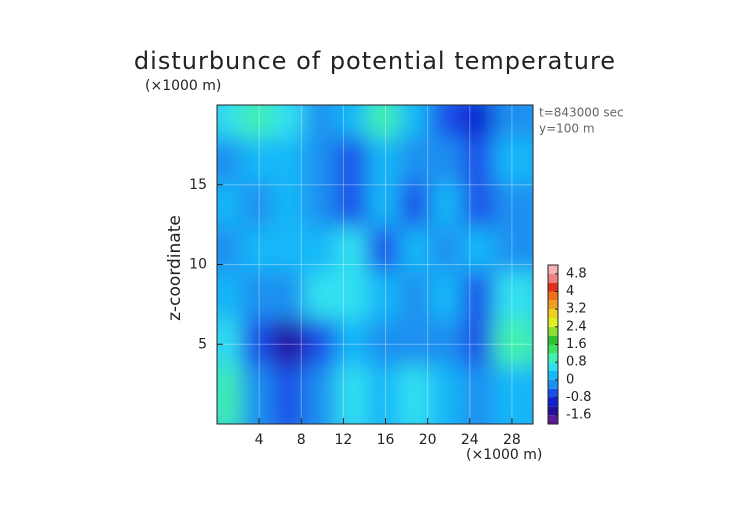 The width and height of the screenshot is (752, 532). What do you see at coordinates (512, 440) in the screenshot?
I see `x-tick-label: 28` at bounding box center [512, 440].